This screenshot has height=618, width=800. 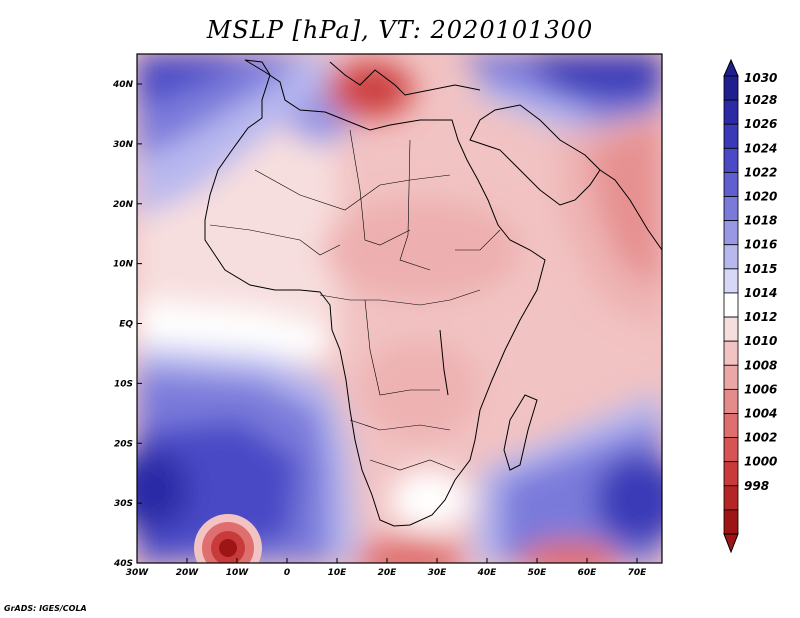 I want to click on colorbar-level-label: 1008, so click(x=760, y=365).